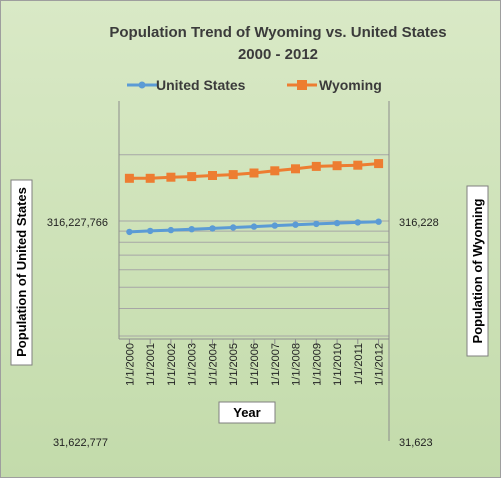 The width and height of the screenshot is (501, 478). I want to click on x-axis-tick-label: 1/1/2003, so click(193, 364).